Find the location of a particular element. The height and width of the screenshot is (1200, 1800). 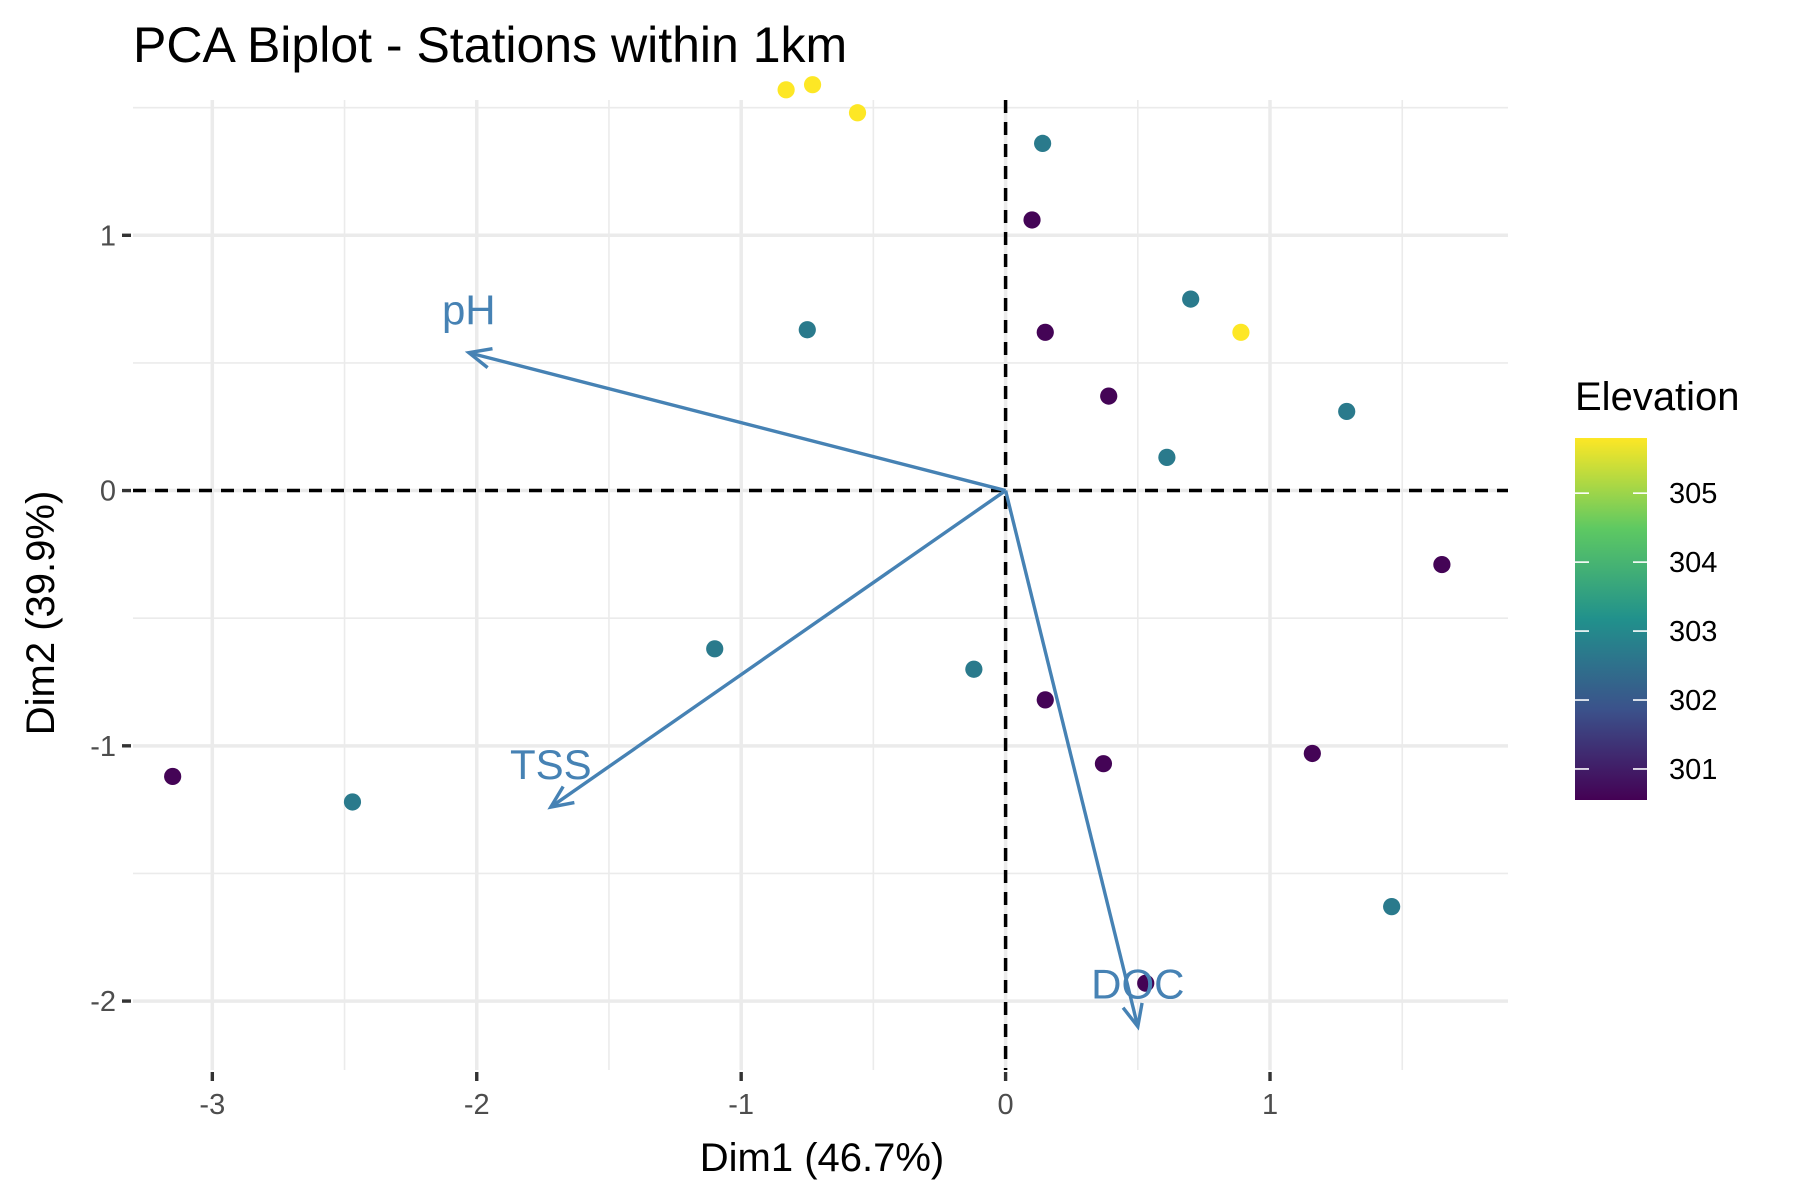

y-tick-label: 1 is located at coordinates (108, 236).